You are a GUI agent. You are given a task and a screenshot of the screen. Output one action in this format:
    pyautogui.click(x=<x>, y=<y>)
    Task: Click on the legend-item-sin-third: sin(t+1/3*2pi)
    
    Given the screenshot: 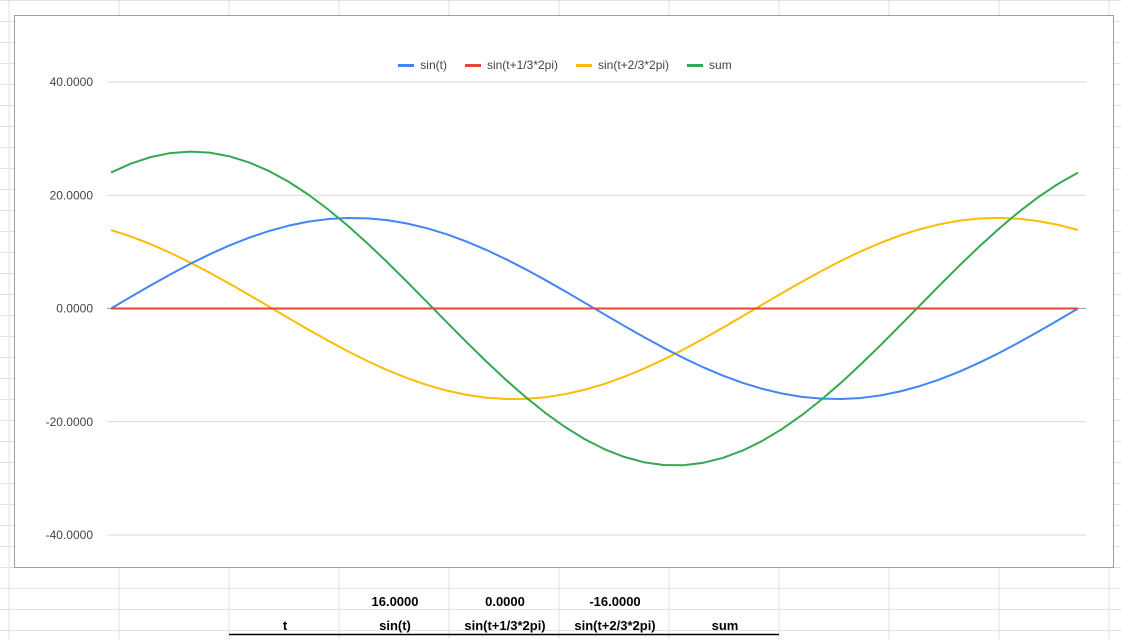 What is the action you would take?
    pyautogui.click(x=511, y=65)
    